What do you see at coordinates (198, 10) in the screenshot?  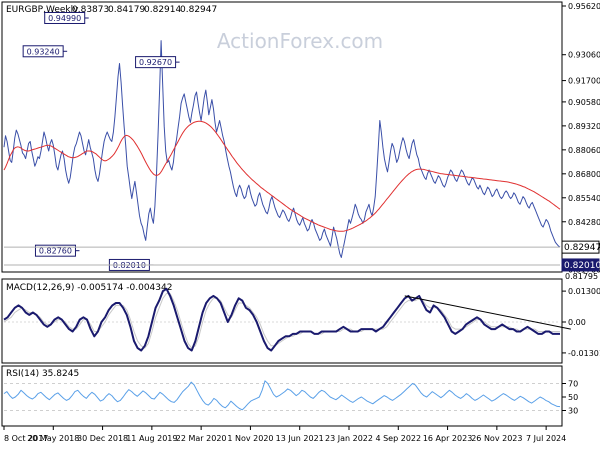 I see `ohlc-close: 0.82947` at bounding box center [198, 10].